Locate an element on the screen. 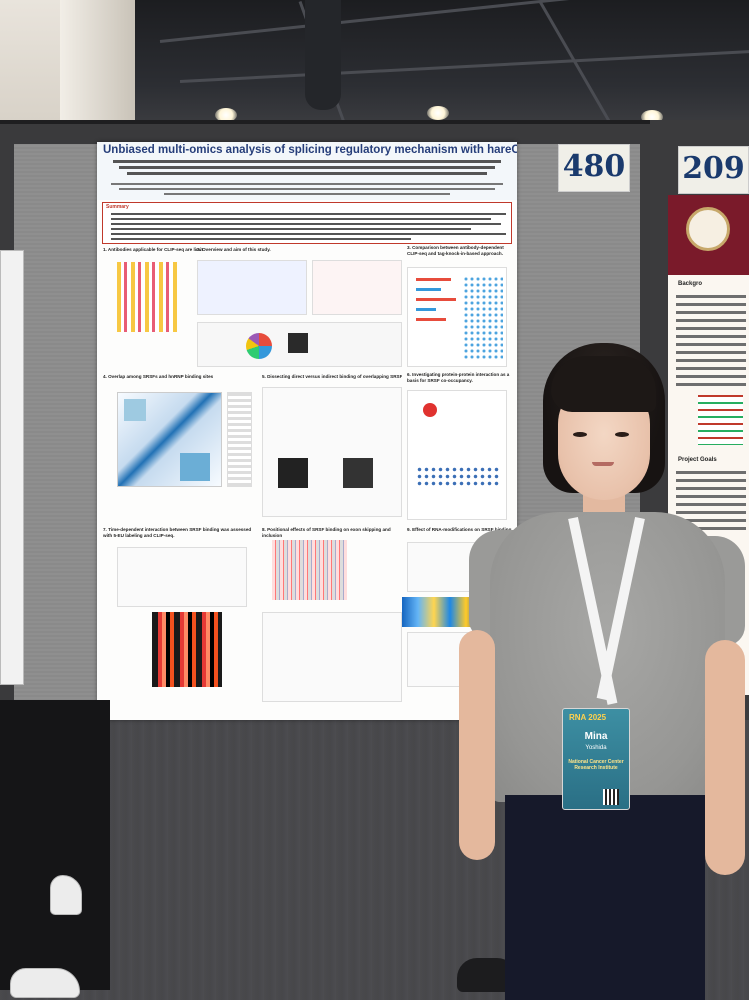 The height and width of the screenshot is (1000, 749). presenter-pants is located at coordinates (605, 897).